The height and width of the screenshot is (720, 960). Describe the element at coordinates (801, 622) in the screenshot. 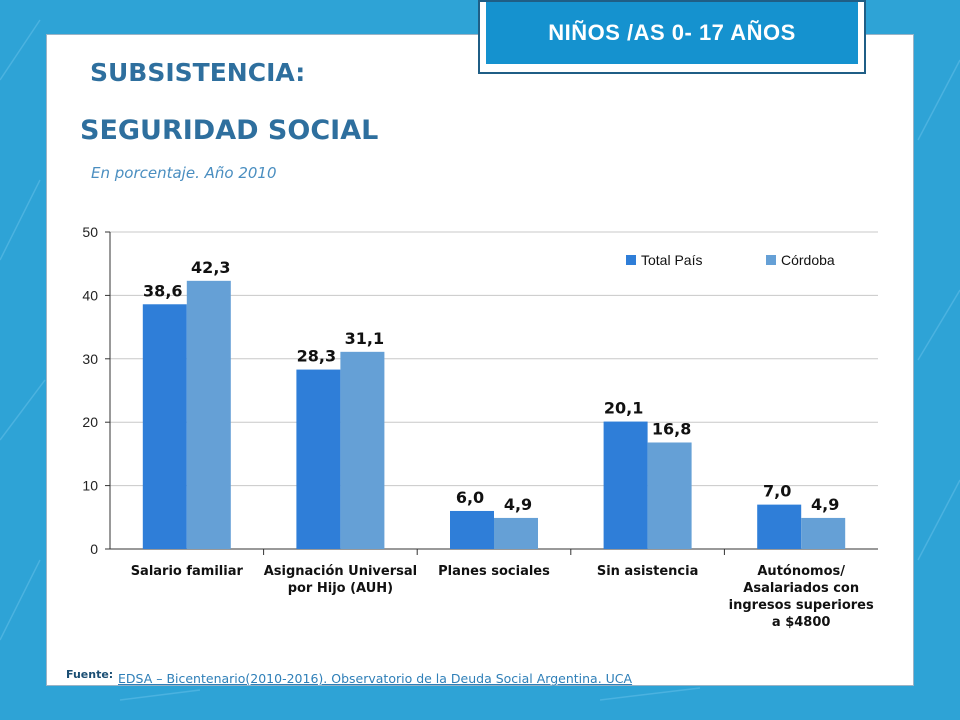

I see `x-tick-label: a $4800` at that location.